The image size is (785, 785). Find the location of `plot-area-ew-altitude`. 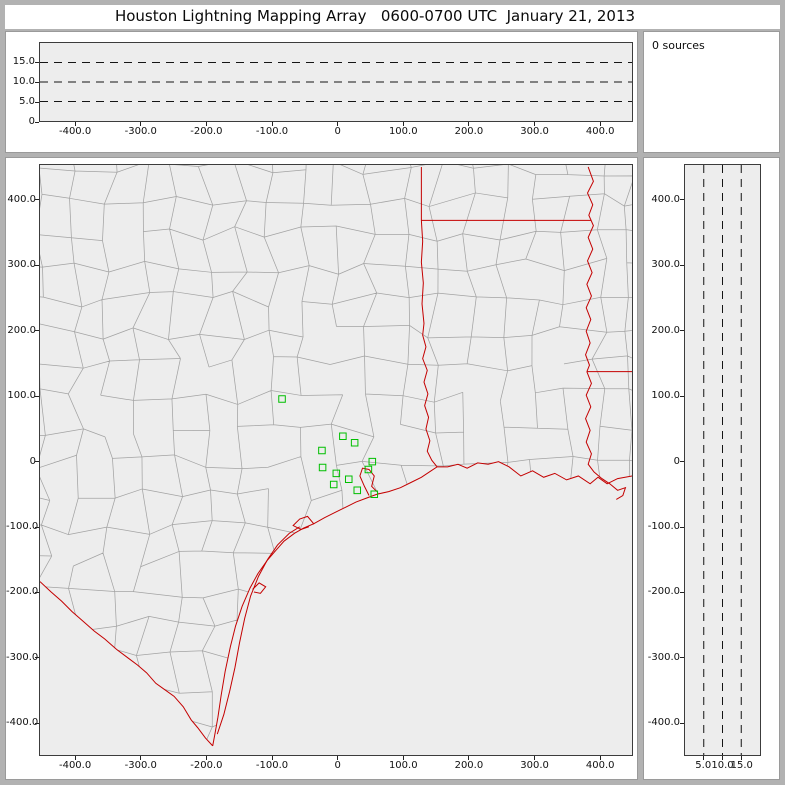

plot-area-ew-altitude is located at coordinates (336, 82).